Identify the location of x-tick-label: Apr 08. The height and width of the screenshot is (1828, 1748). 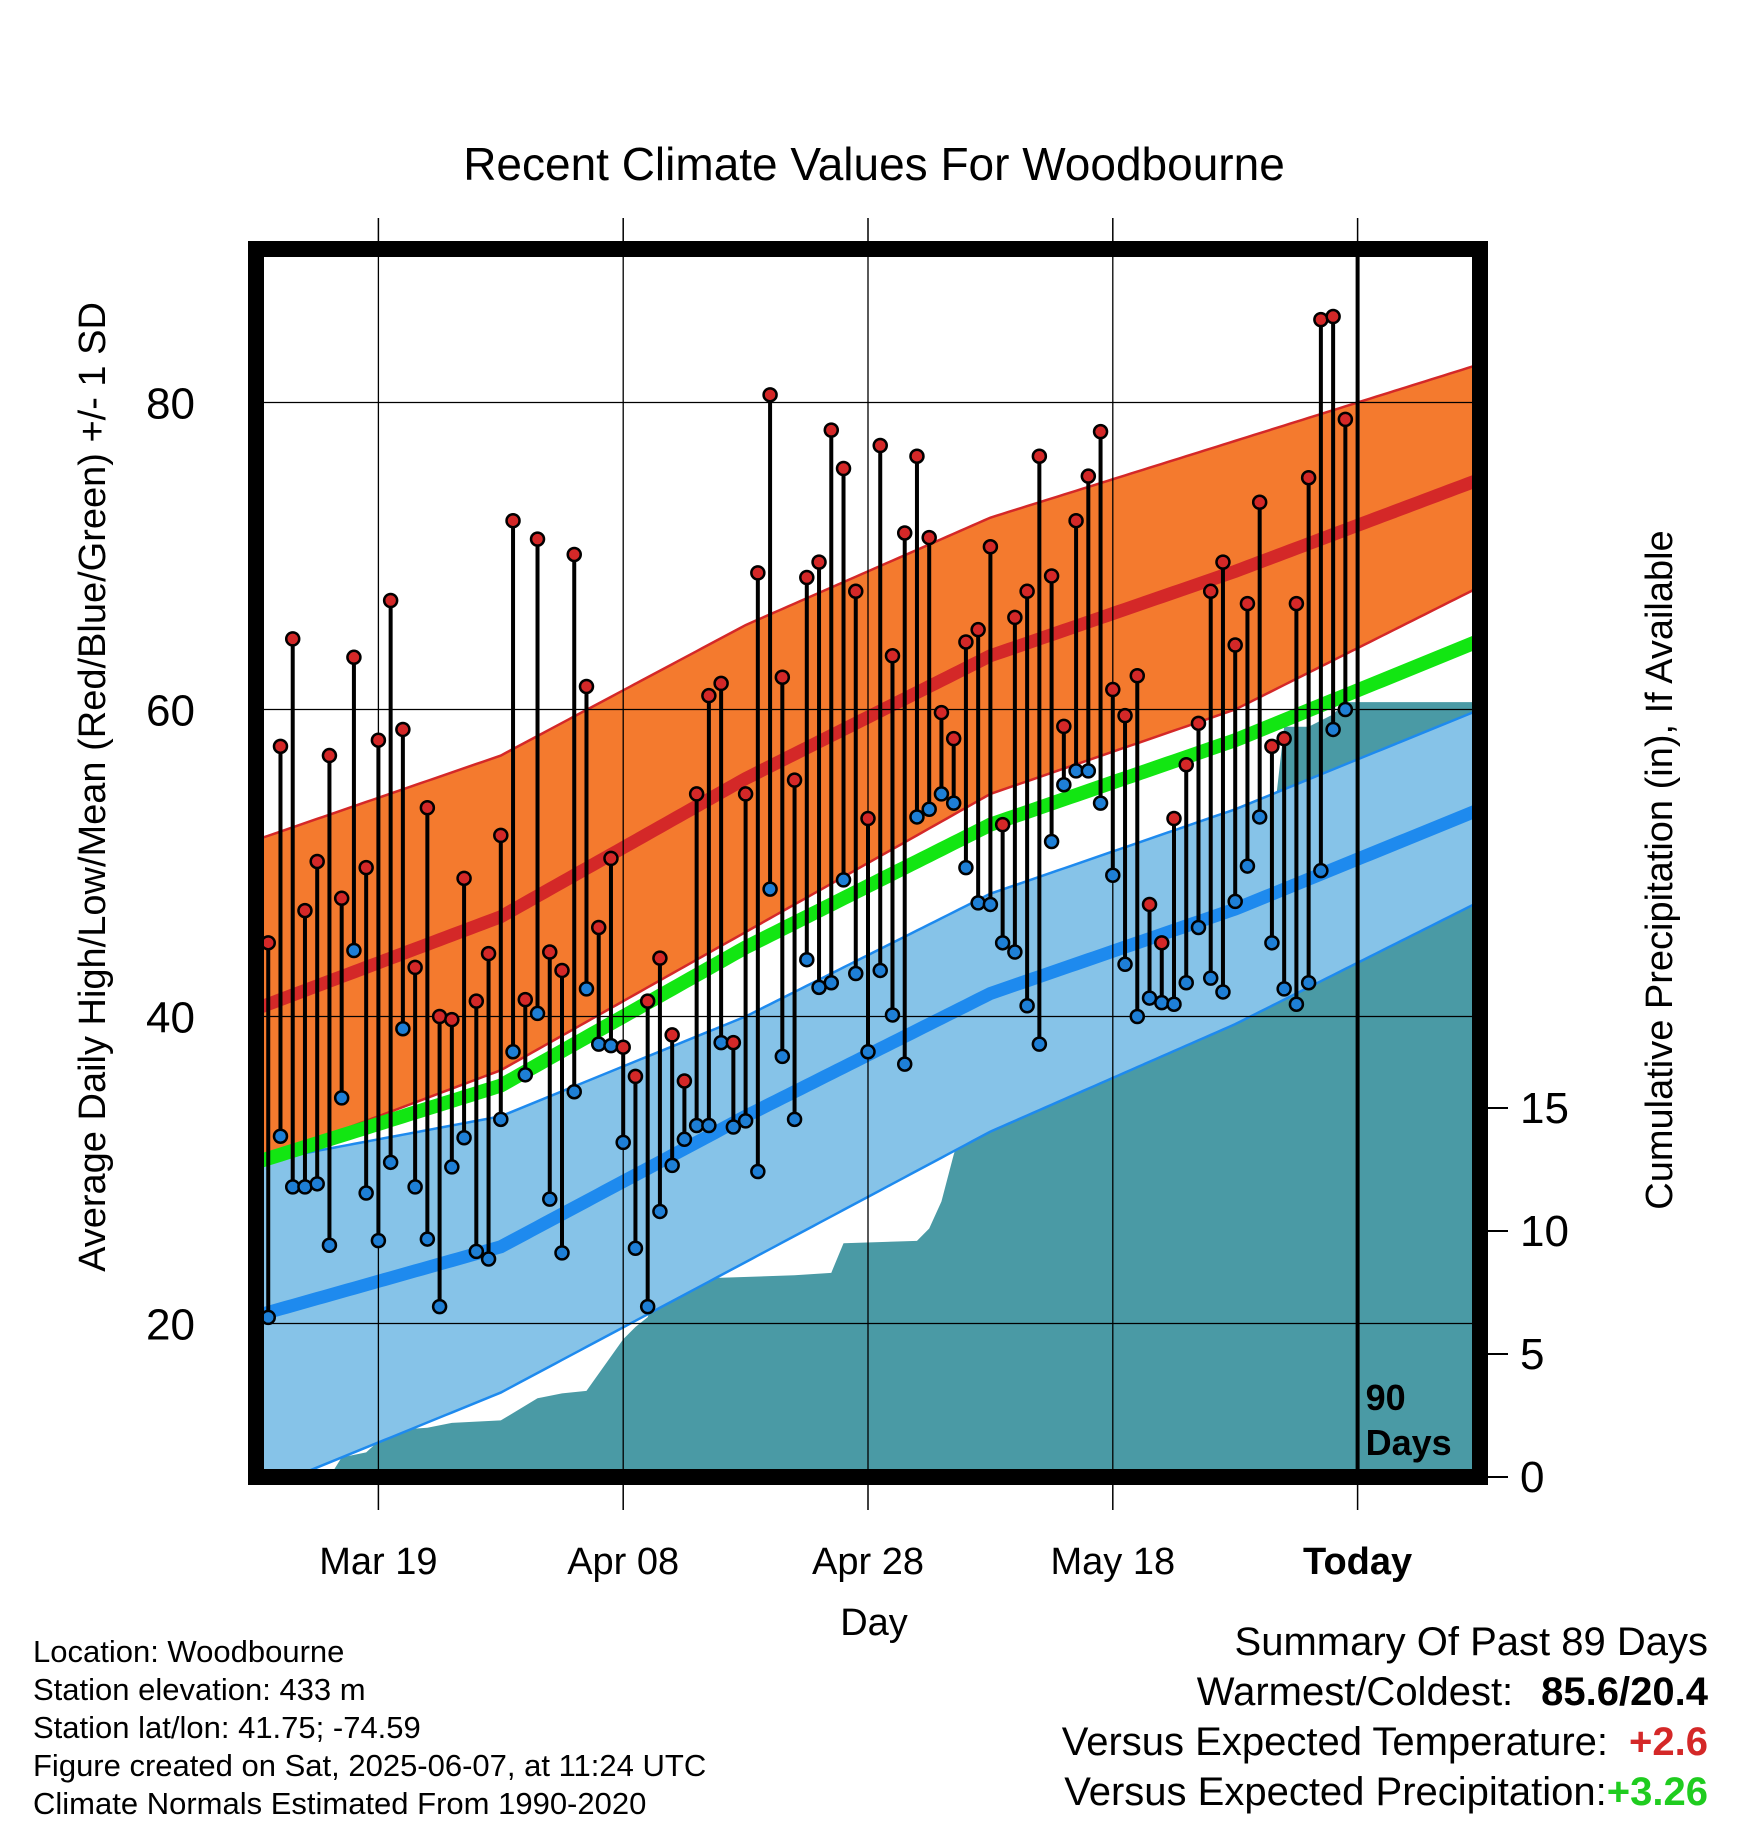
(623, 1562).